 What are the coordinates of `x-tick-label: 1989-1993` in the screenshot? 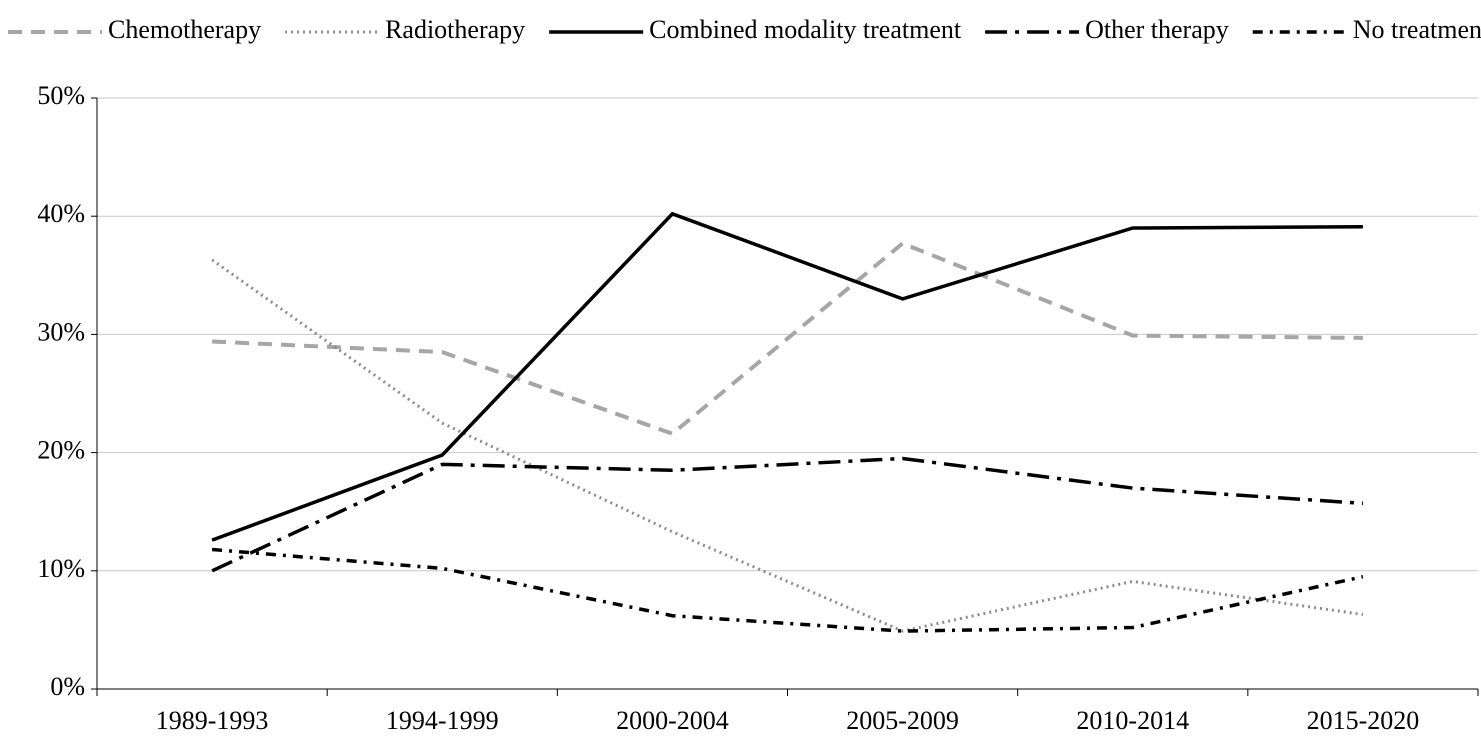 It's located at (212, 720).